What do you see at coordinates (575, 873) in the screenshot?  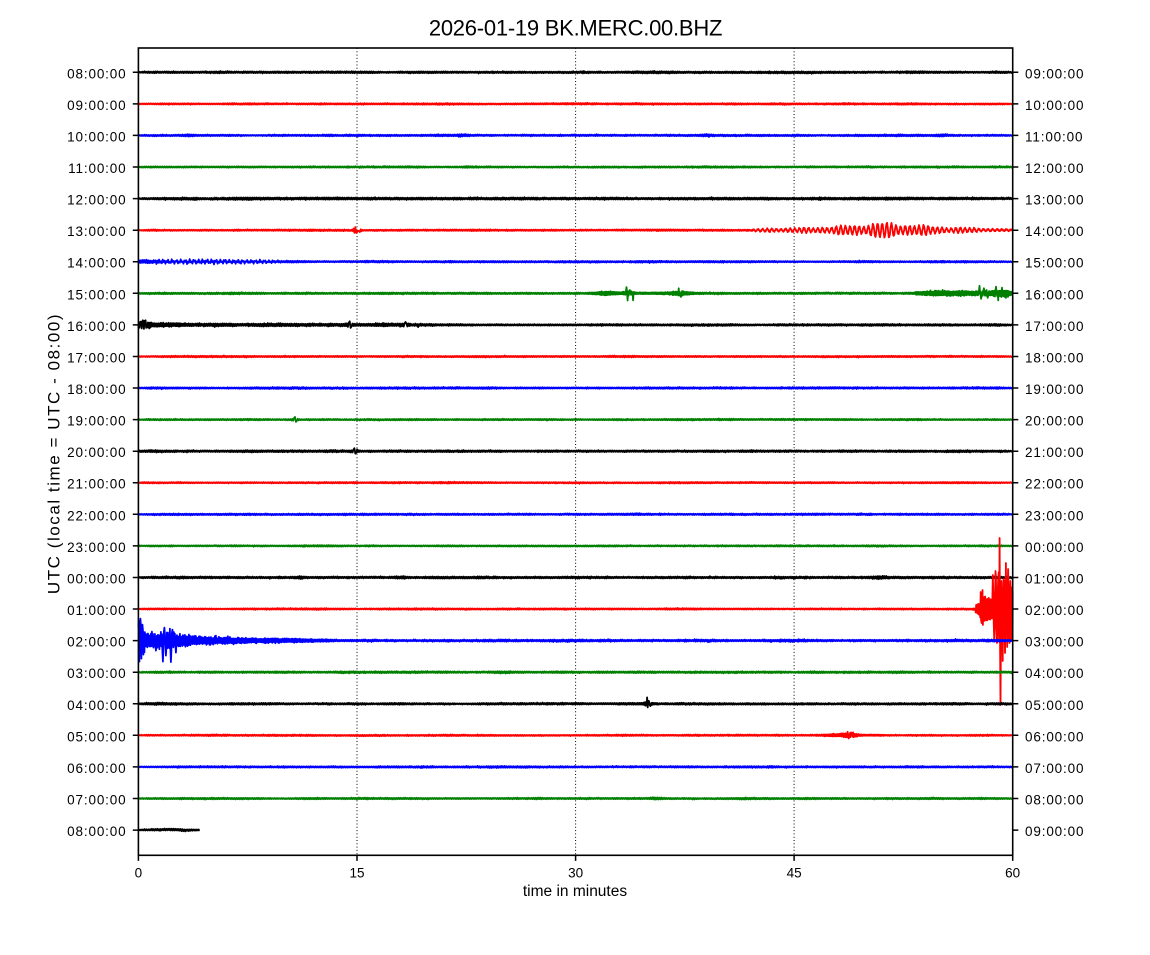 I see `svg-text: 30` at bounding box center [575, 873].